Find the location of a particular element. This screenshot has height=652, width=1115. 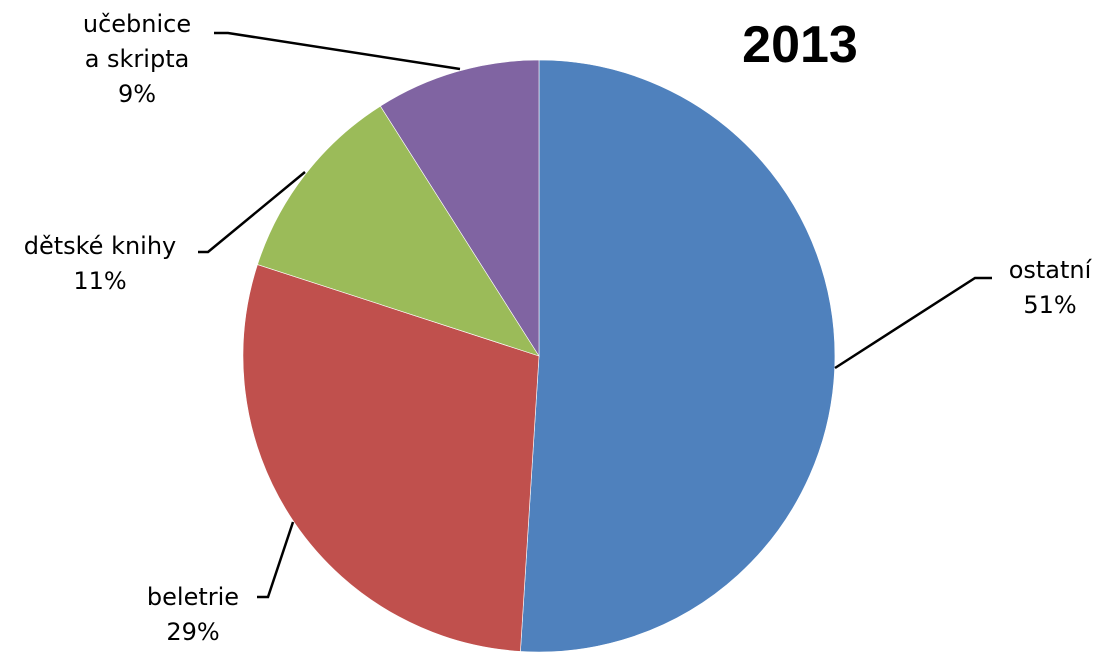

data-label-value: 29% is located at coordinates (192, 632).